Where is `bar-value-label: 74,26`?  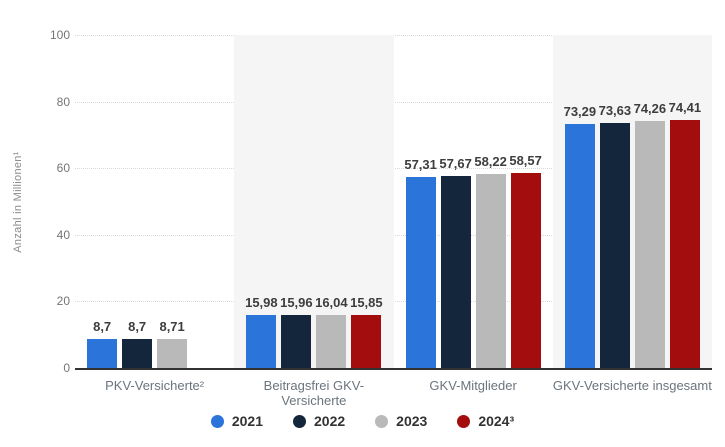
bar-value-label: 74,26 is located at coordinates (650, 108).